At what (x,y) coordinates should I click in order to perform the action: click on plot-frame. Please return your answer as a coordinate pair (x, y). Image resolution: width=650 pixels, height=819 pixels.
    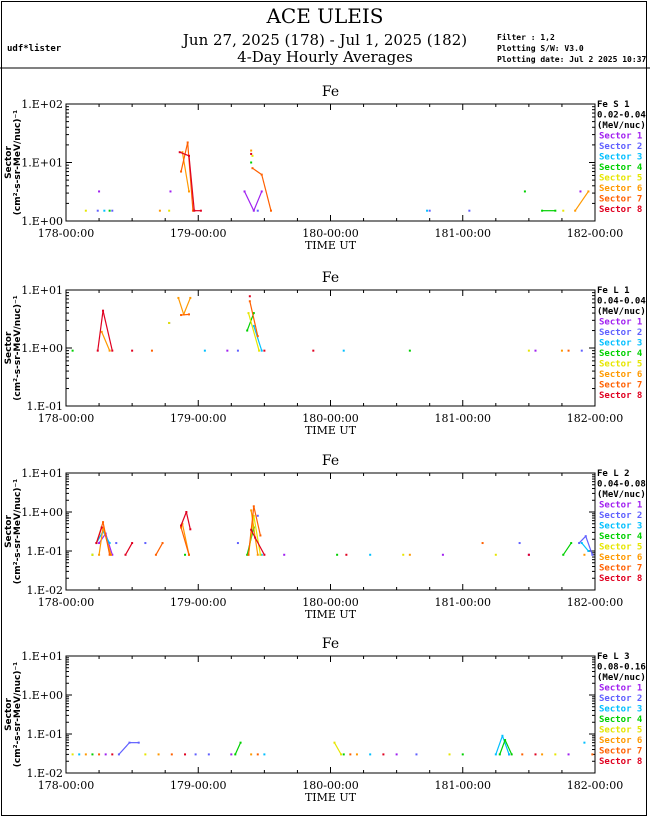
    Looking at the image, I should click on (330, 162).